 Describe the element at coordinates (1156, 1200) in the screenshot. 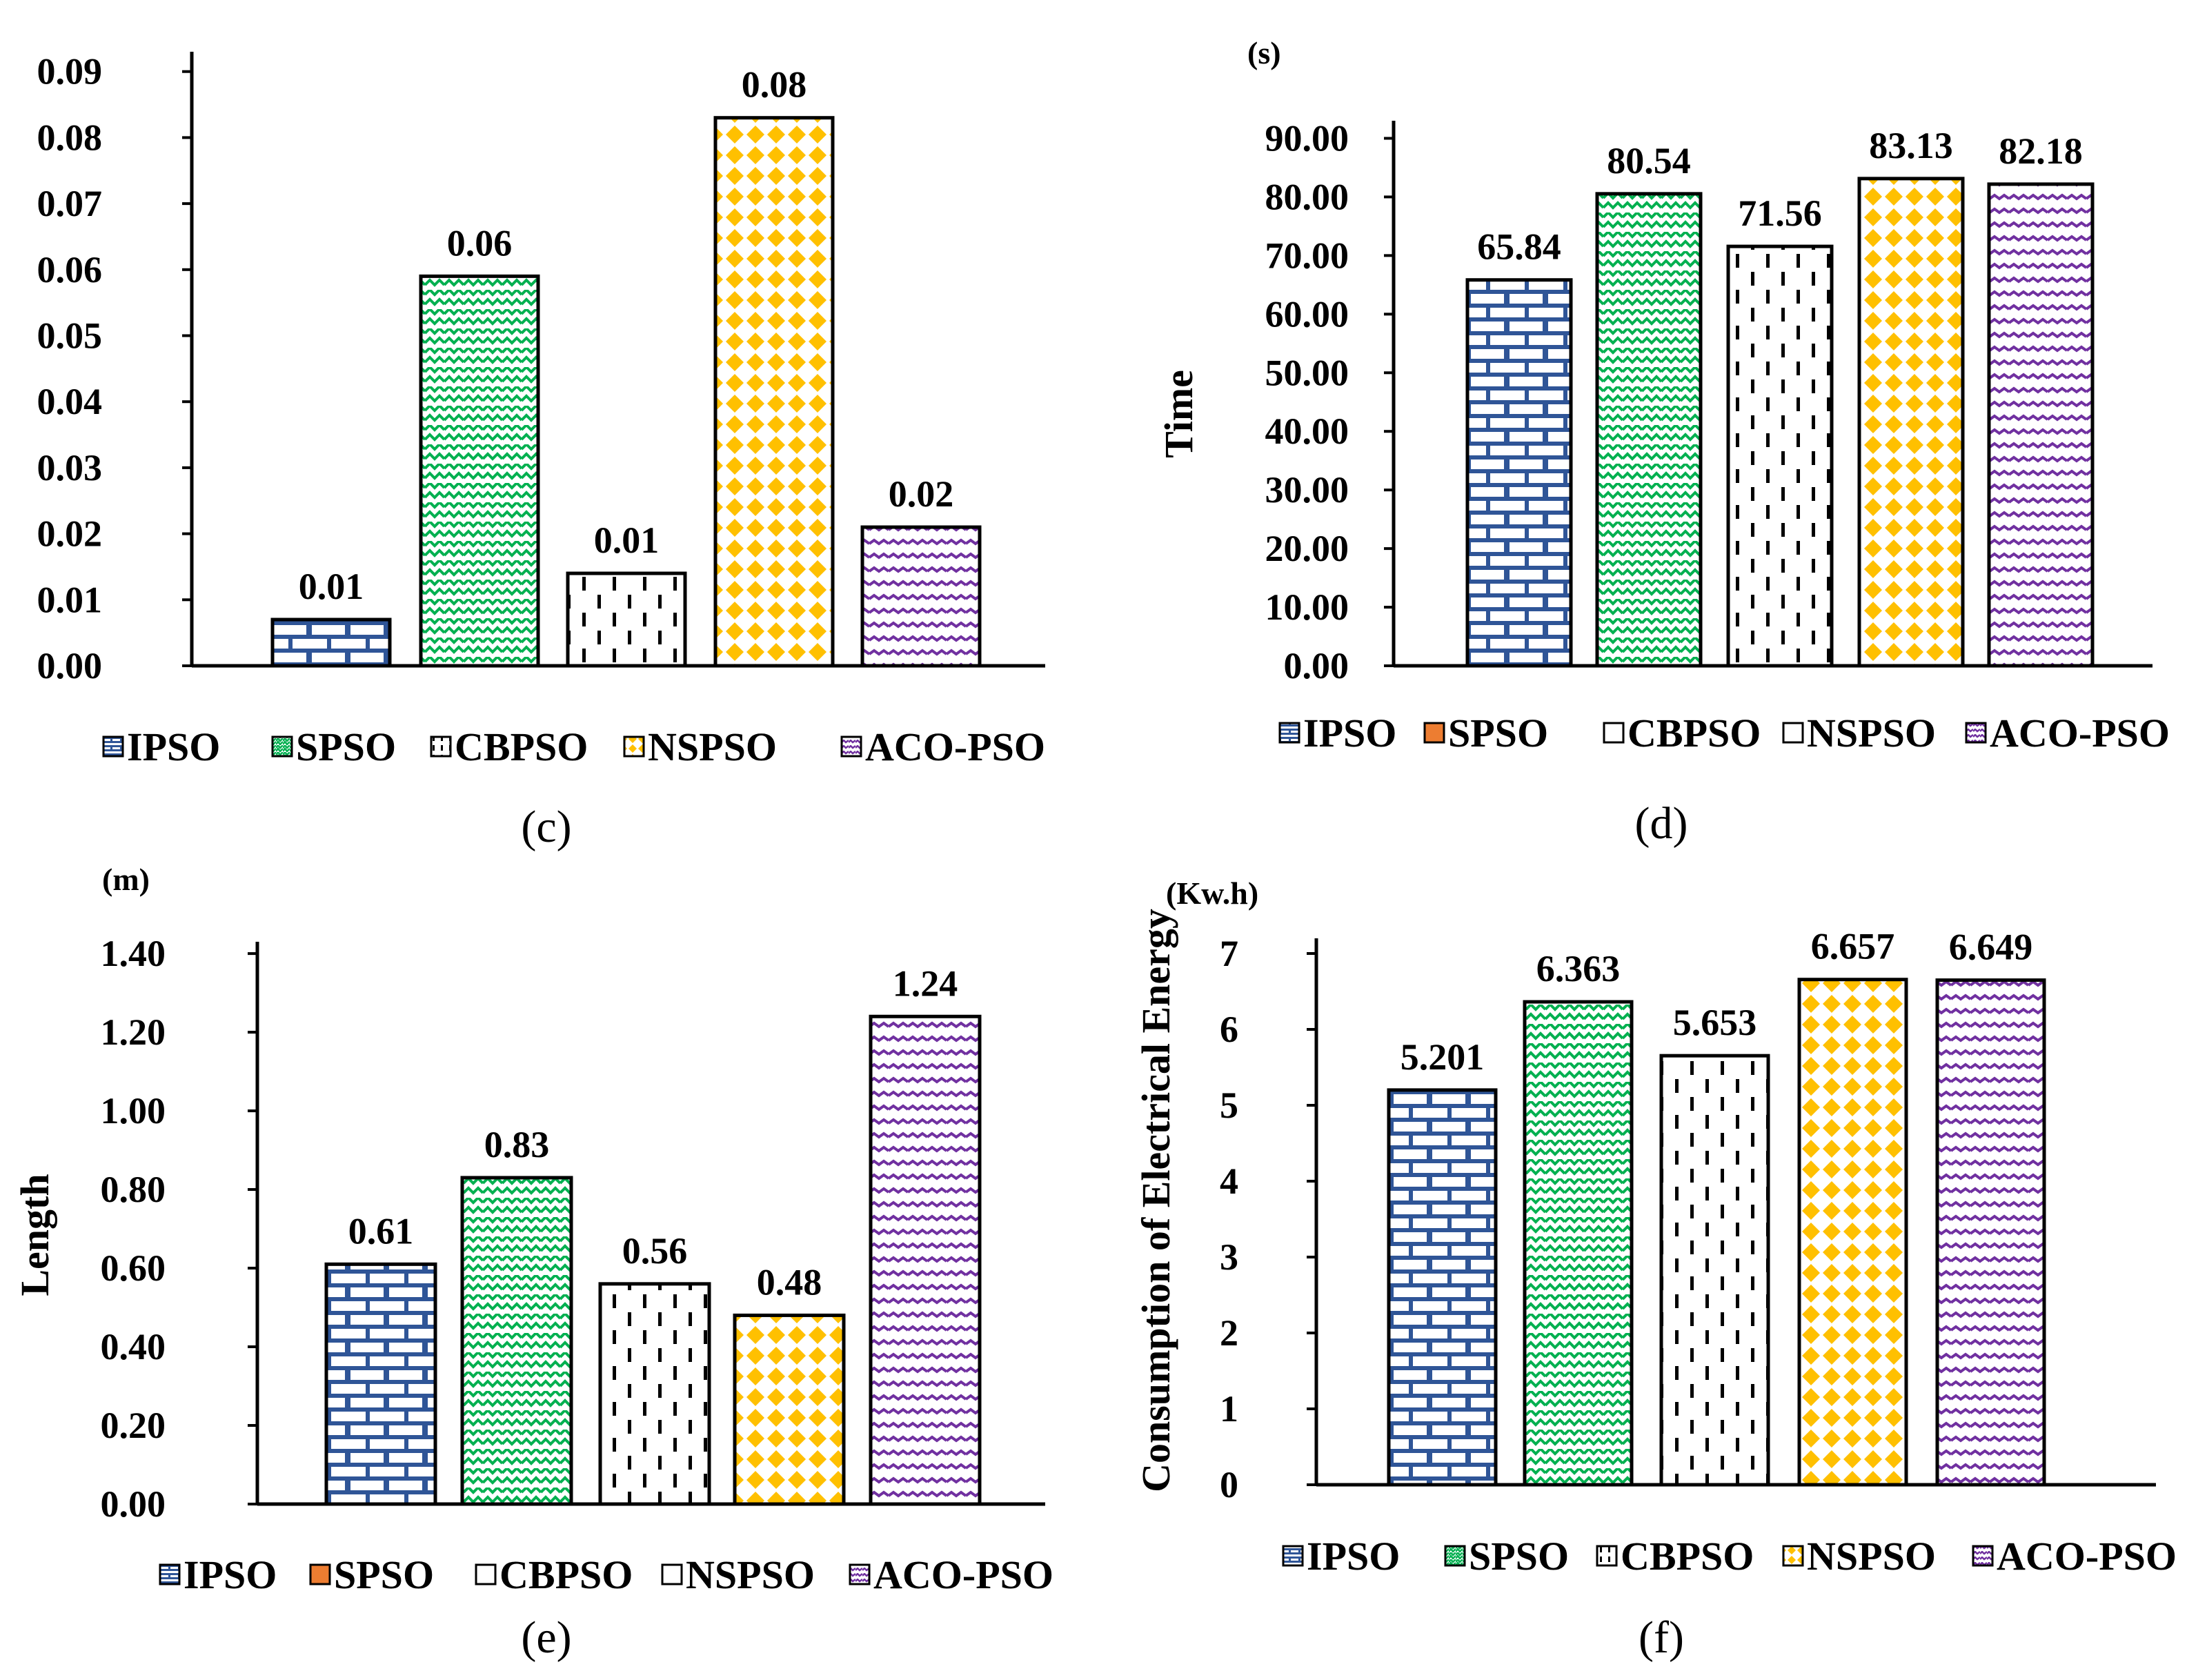

I see `y-axis-title: Consumption of Electrical Energy` at that location.